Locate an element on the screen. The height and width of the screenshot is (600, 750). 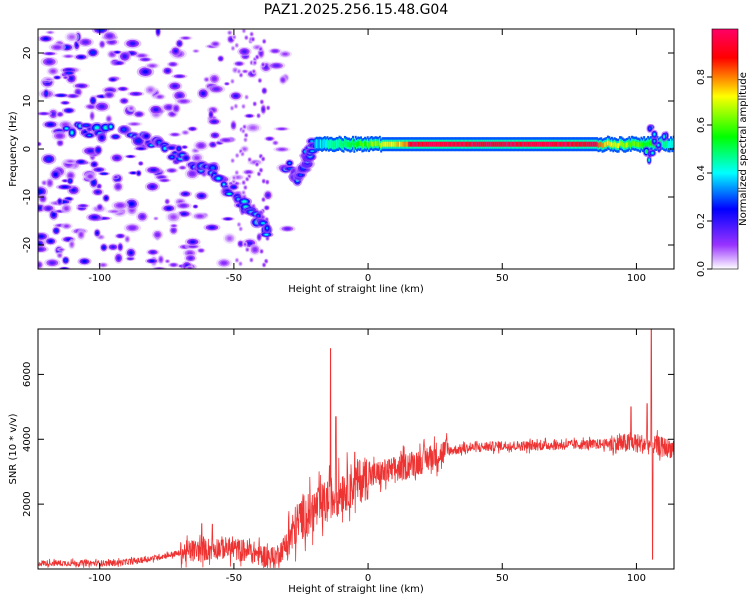
colorbar-gradient is located at coordinates (725, 149).